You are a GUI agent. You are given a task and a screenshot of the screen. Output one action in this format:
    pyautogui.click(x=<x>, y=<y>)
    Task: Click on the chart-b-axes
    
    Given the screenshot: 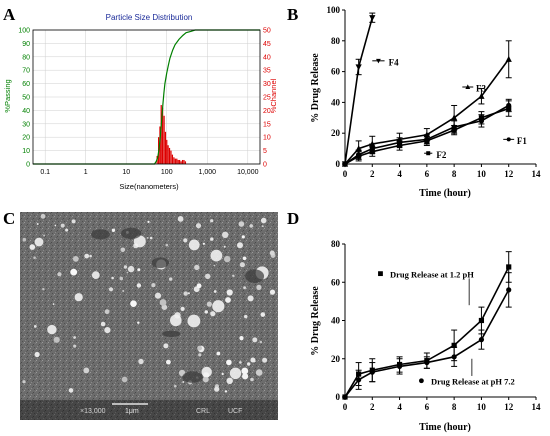 What is the action you would take?
    pyautogui.click(x=439, y=88)
    